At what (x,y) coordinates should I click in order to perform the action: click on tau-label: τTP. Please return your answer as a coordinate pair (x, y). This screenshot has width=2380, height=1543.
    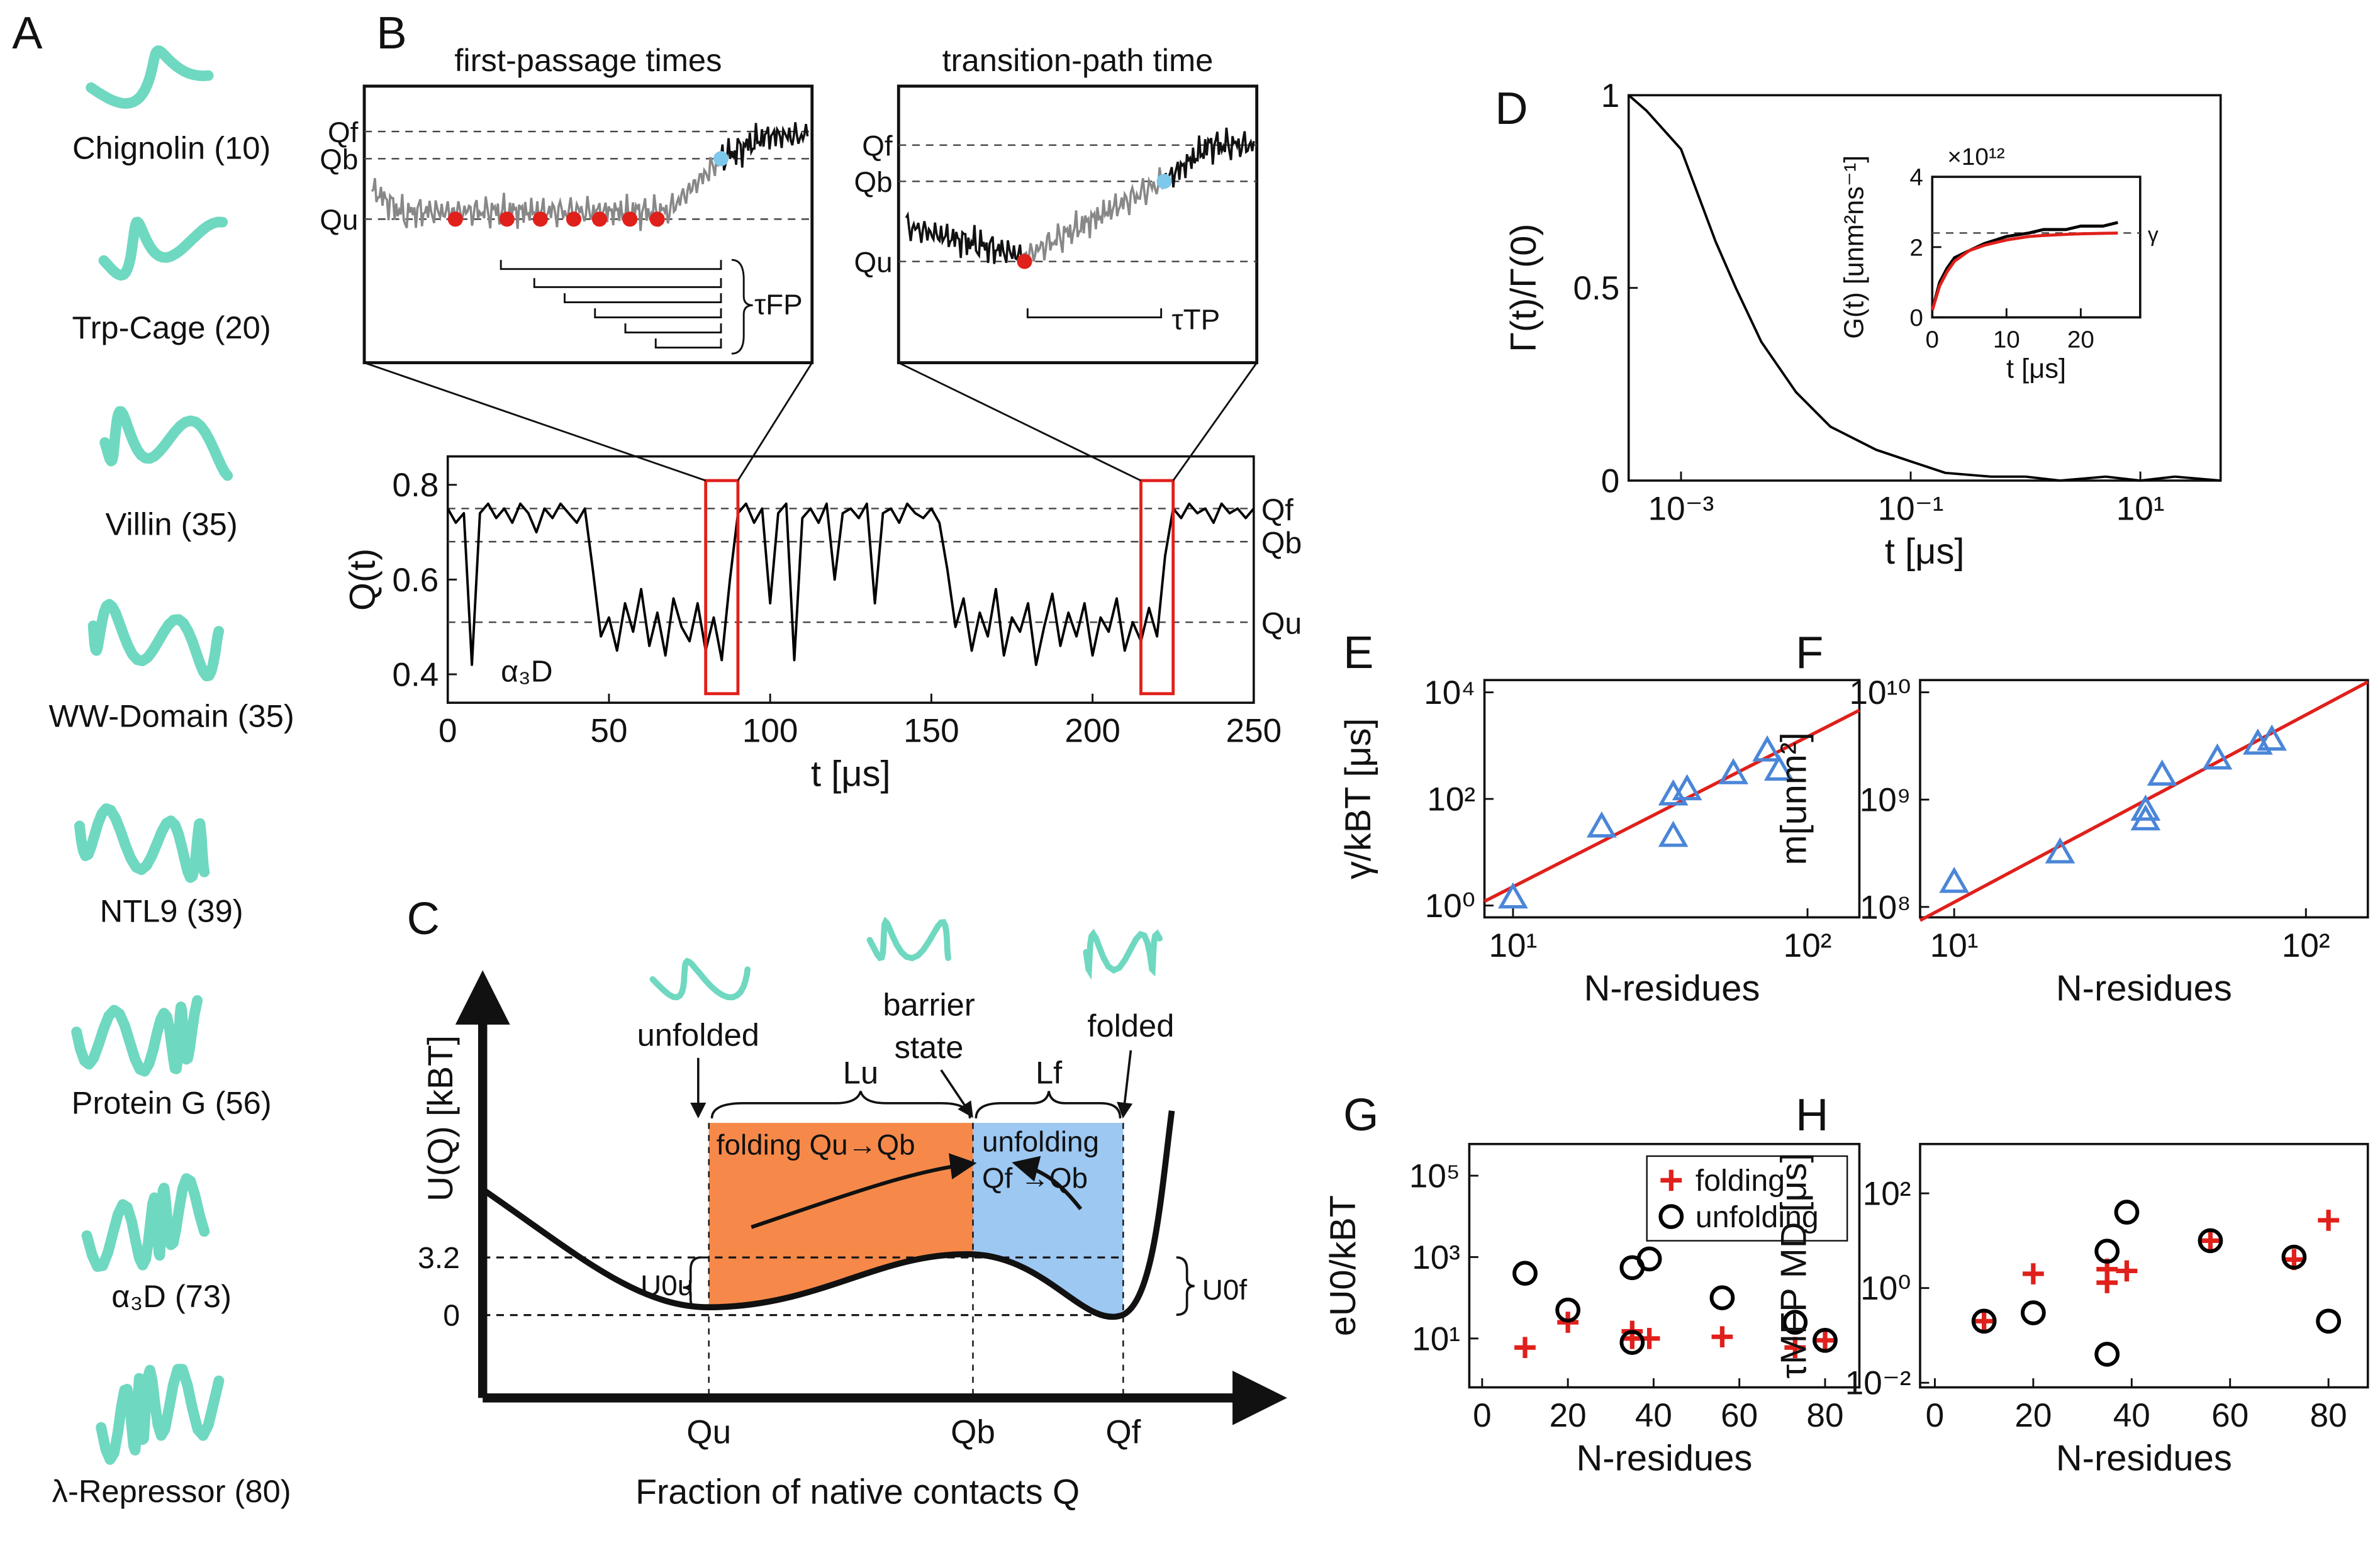
    Looking at the image, I should click on (1196, 320).